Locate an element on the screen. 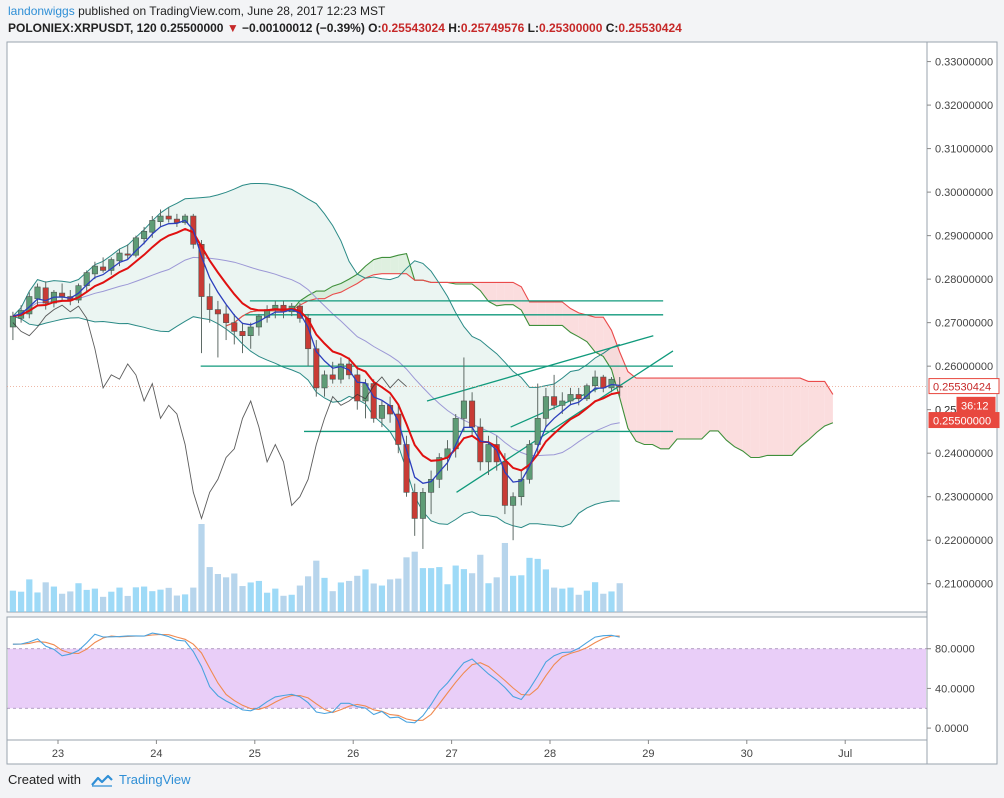 The image size is (1004, 798). ichimoku-span-b is located at coordinates (529, 334).